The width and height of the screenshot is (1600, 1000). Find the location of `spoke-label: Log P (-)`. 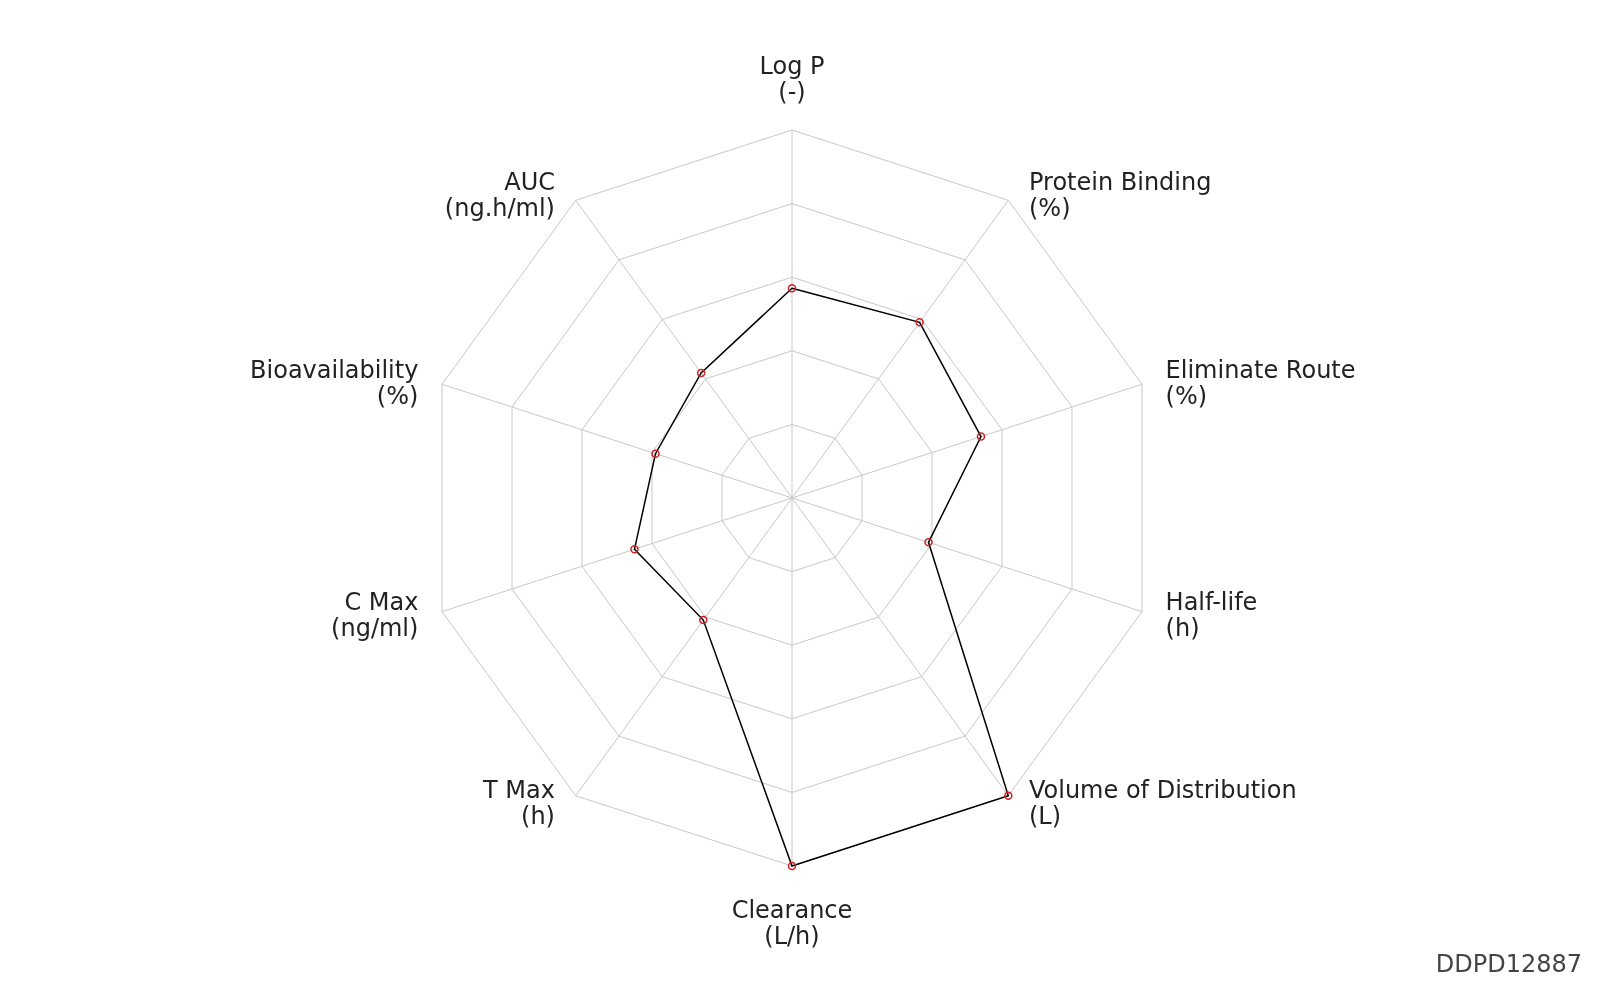

spoke-label: Log P (-) is located at coordinates (792, 79).